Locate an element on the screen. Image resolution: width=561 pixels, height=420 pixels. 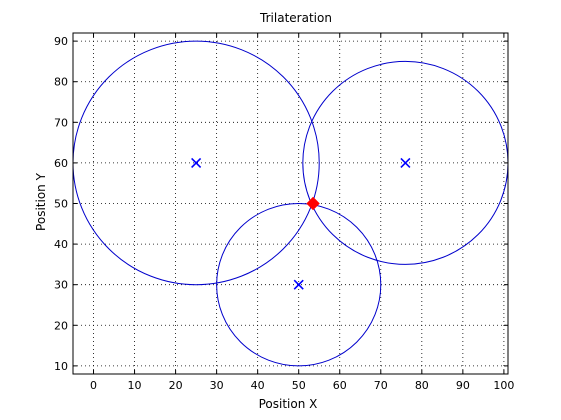
x-tick-label: 0 is located at coordinates (93, 385).